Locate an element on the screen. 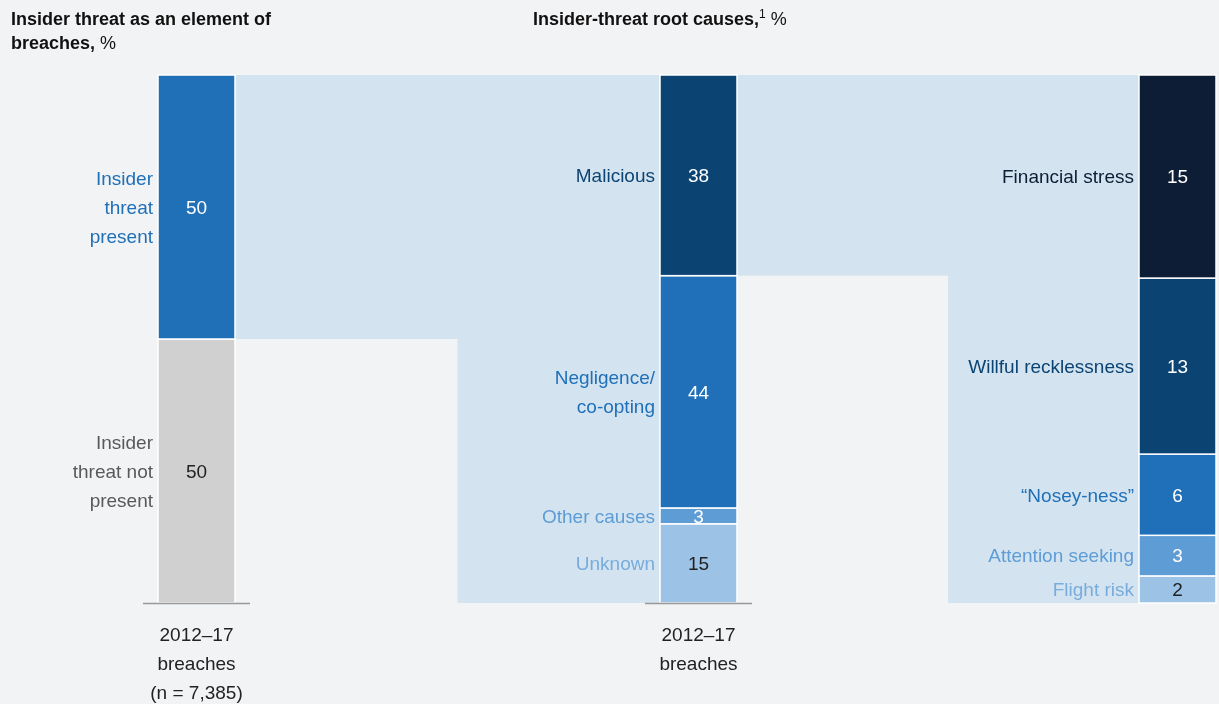  chart-title: Insider-threat root causes,$^{1}$ % is located at coordinates (660, 18).